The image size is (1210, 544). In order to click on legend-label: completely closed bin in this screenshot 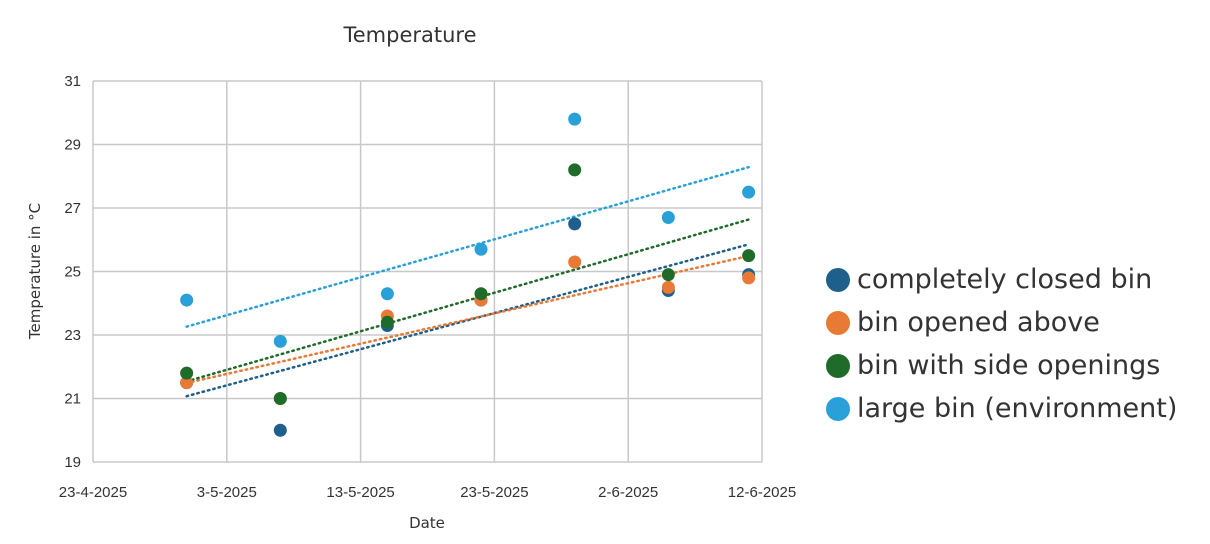, I will do `click(1005, 279)`.